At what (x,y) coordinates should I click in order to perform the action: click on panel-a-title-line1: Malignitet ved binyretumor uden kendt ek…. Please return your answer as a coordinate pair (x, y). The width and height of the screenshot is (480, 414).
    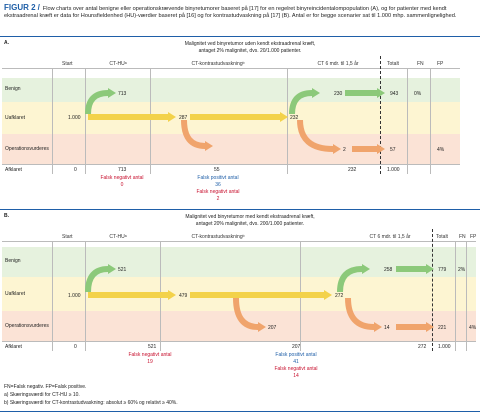
    Looking at the image, I should click on (250, 44).